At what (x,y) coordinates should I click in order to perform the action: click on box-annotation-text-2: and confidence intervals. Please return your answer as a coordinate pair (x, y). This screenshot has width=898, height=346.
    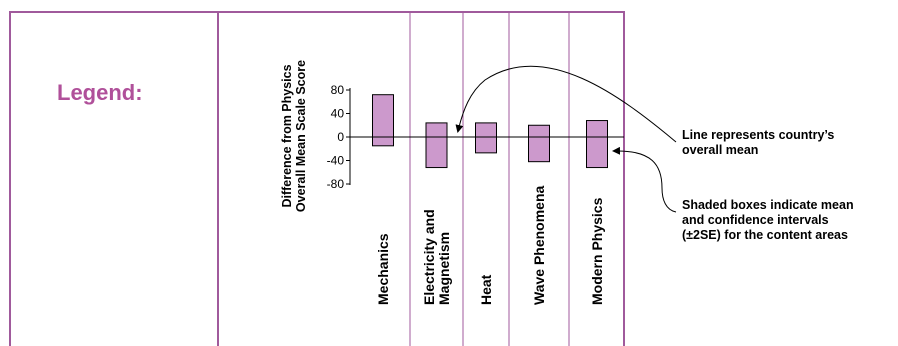
    Looking at the image, I should click on (755, 220).